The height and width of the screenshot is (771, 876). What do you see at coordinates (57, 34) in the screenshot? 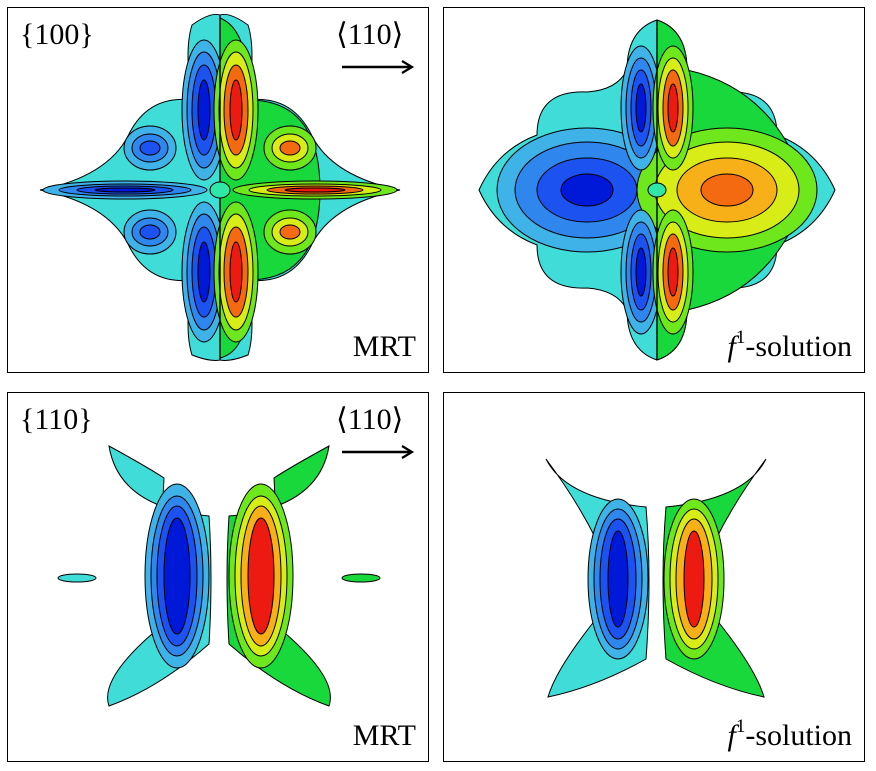
I see `plane-label: {100}` at bounding box center [57, 34].